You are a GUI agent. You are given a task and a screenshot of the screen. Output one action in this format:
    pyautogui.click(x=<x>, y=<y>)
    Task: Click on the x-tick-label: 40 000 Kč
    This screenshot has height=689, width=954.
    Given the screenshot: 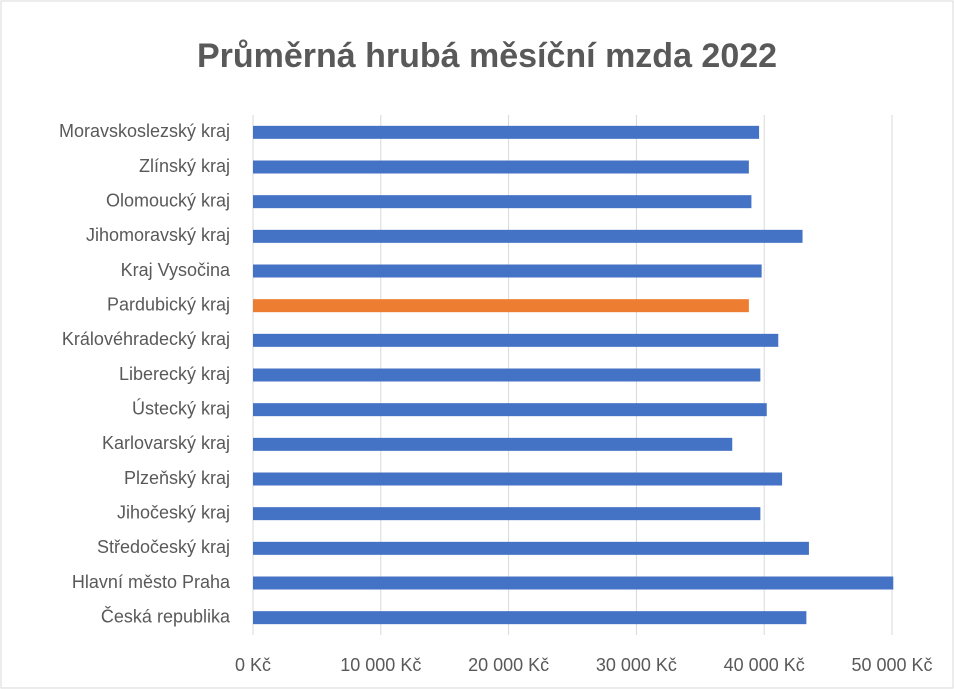 What is the action you would take?
    pyautogui.click(x=764, y=665)
    